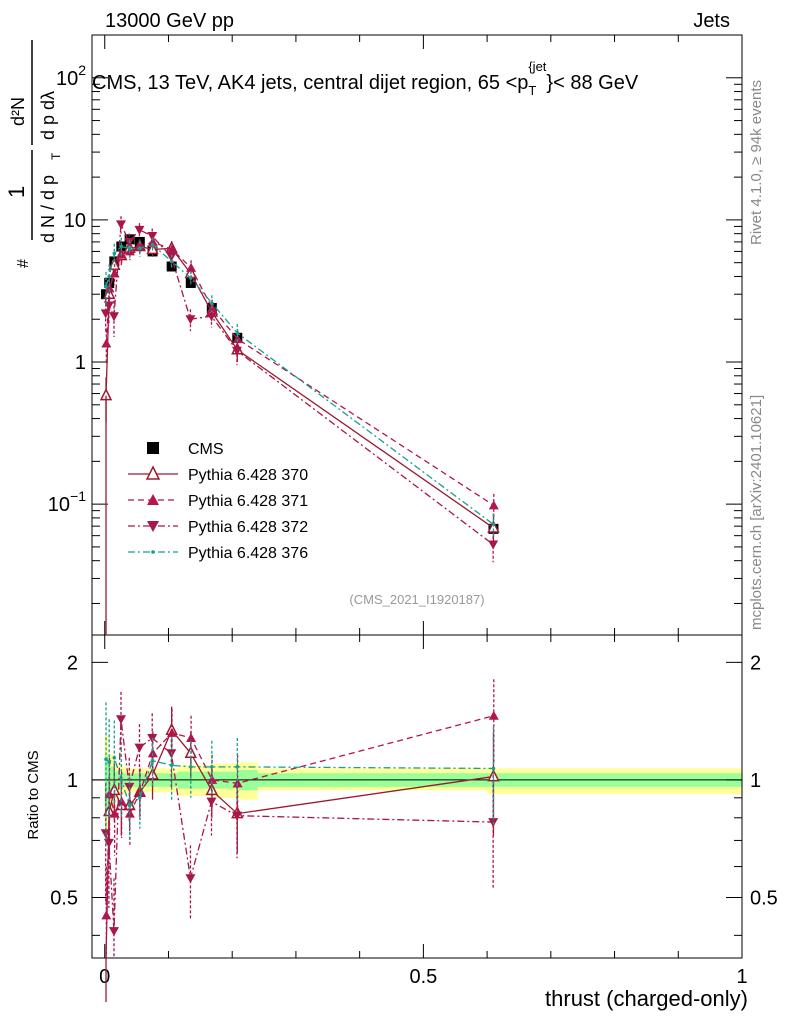 The height and width of the screenshot is (1024, 786). Describe the element at coordinates (711, 21) in the screenshot. I see `header-right: Jets` at that location.